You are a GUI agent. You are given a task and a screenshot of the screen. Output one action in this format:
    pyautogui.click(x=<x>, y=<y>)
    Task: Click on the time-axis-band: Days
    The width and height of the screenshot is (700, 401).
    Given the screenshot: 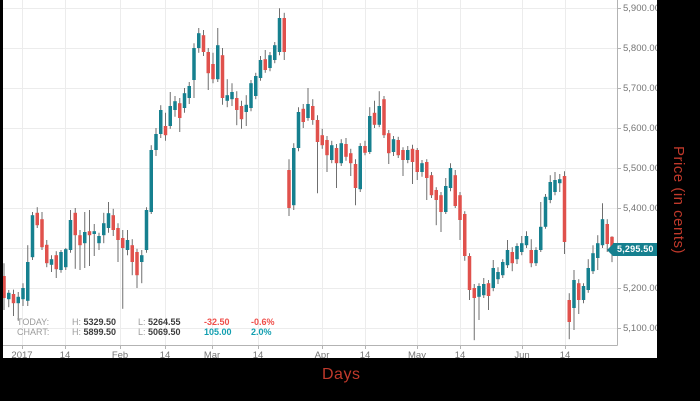 What is the action you would take?
    pyautogui.click(x=350, y=379)
    